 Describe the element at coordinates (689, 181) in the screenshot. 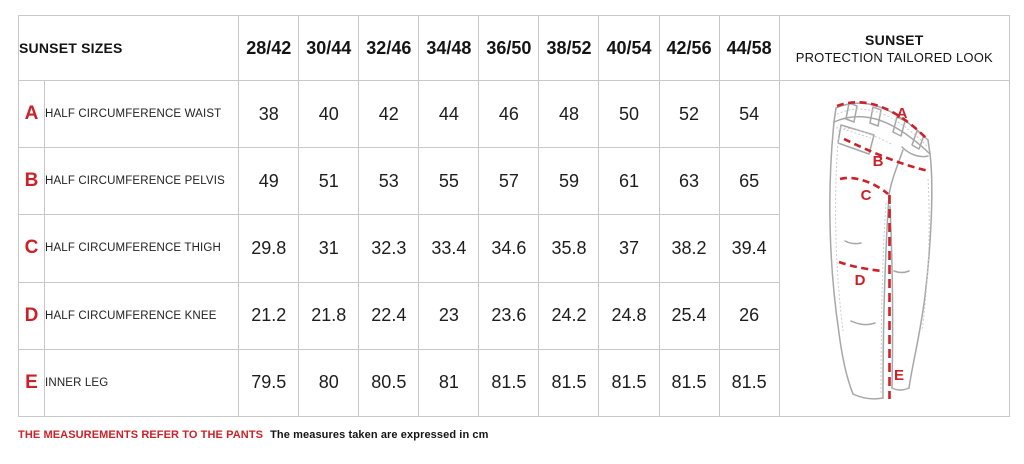

I see `cell-value: 63` at that location.